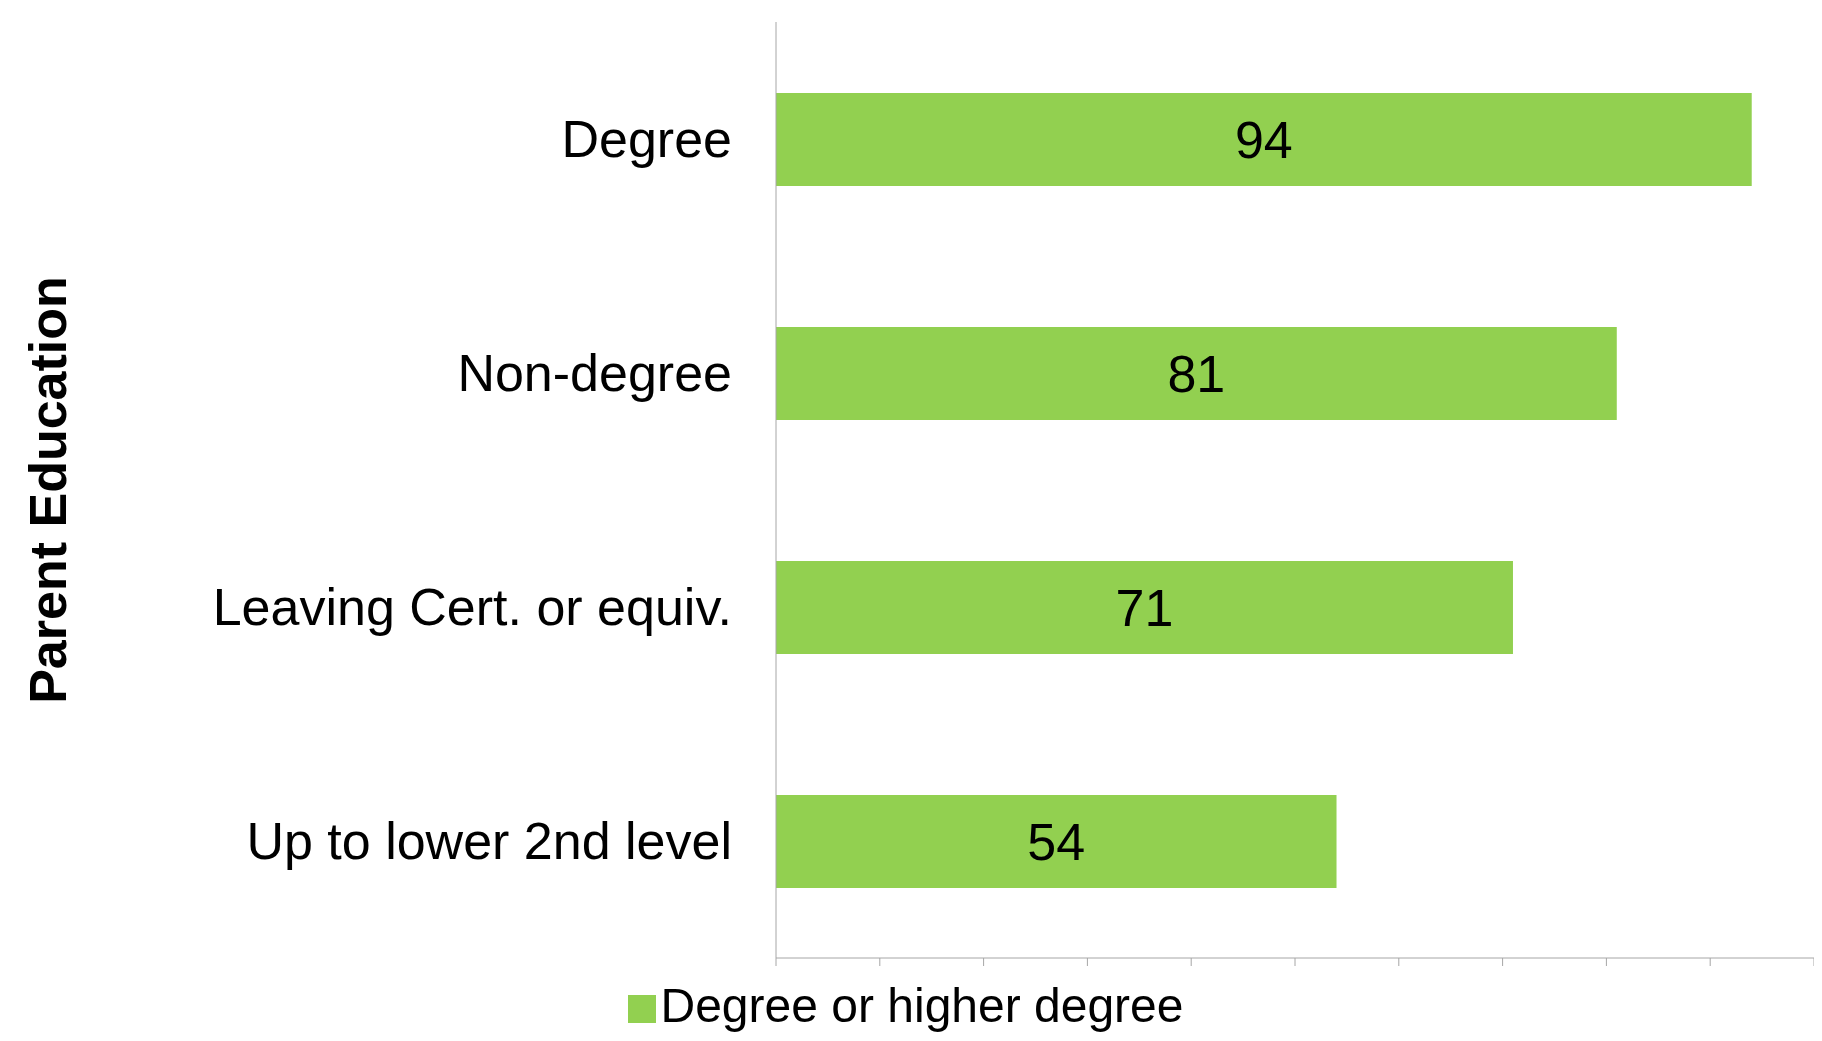  What do you see at coordinates (594, 373) in the screenshot?
I see `y-tick-label: Non-degree` at bounding box center [594, 373].